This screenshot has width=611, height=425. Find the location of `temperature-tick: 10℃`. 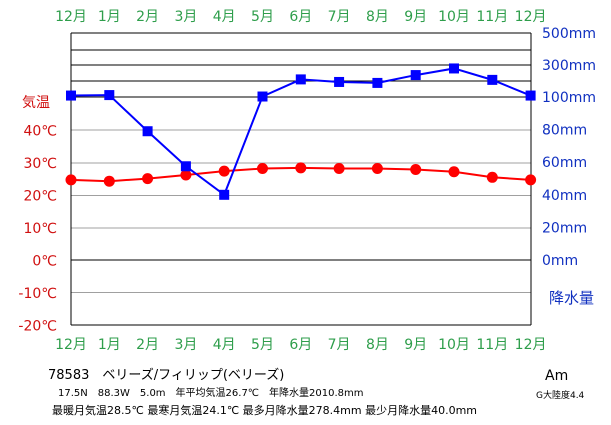

temperature-tick: 10℃ is located at coordinates (40, 229).